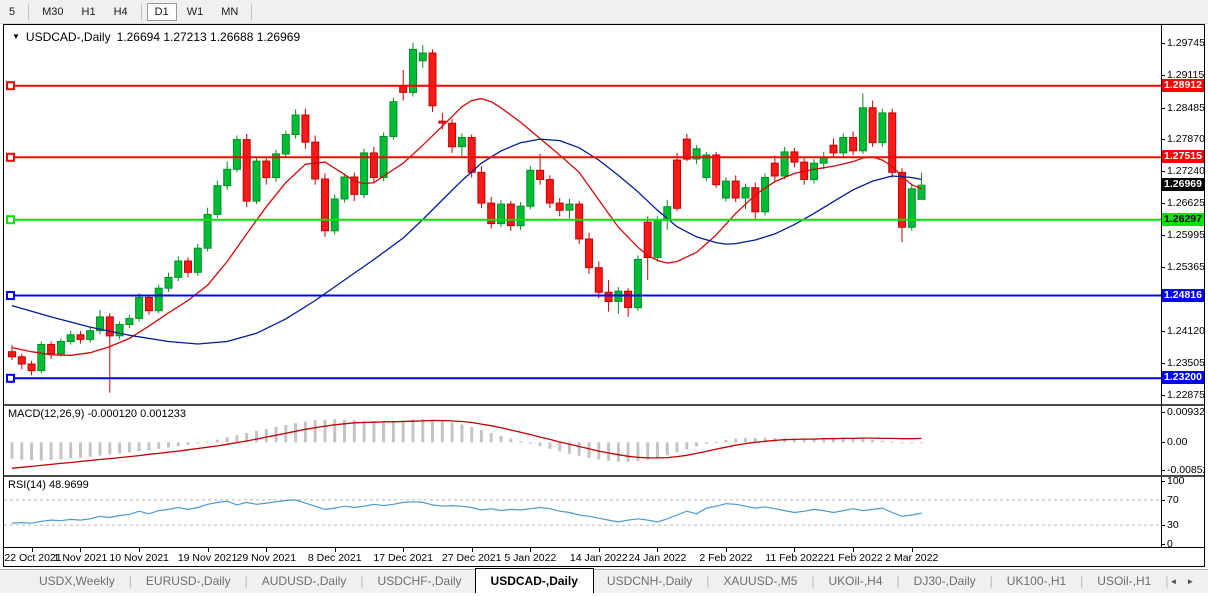 The image size is (1208, 596). What do you see at coordinates (944, 581) in the screenshot?
I see `tab-dj30-daily: DJ30-,Daily` at bounding box center [944, 581].